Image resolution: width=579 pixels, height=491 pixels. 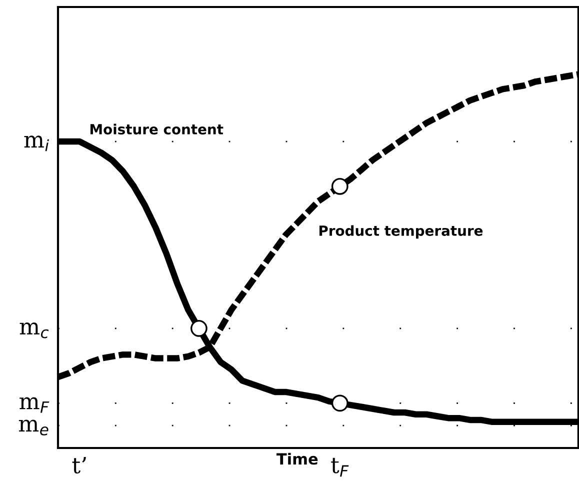 I want to click on ref-line-label: m$_{F}$, so click(x=35, y=405).